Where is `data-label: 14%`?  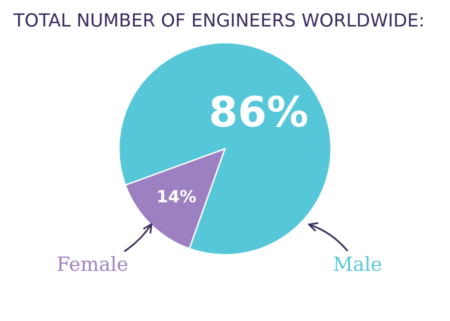
data-label: 14% is located at coordinates (177, 196).